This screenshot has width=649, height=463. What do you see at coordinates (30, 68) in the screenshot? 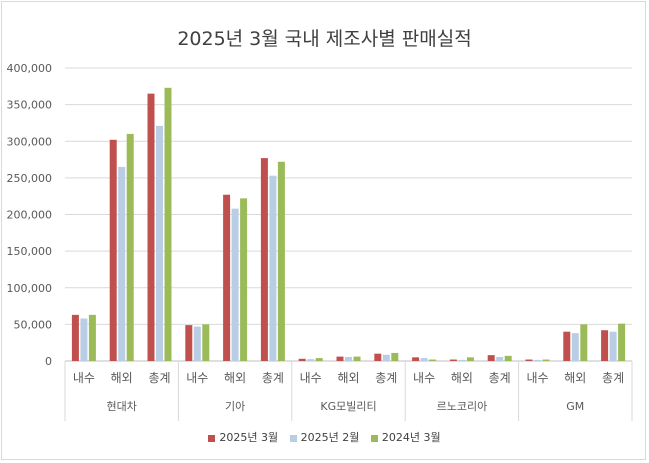
I see `y-tick-label: 400,000` at bounding box center [30, 68].